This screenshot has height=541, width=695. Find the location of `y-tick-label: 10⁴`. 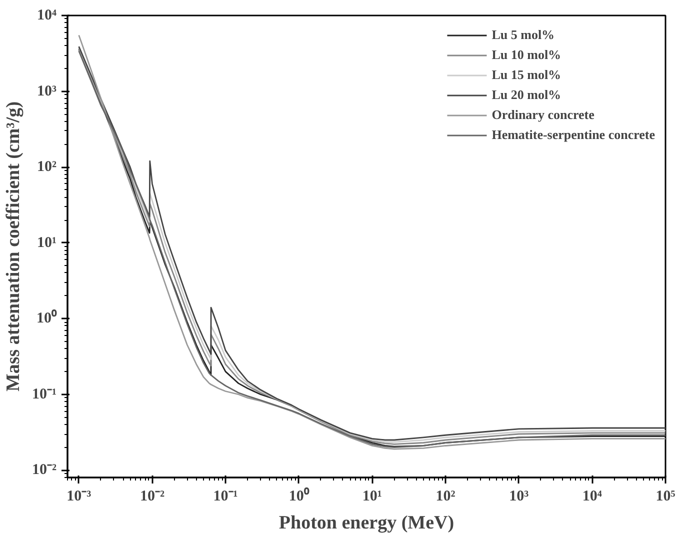

y-tick-label: 10⁴ is located at coordinates (47, 16).